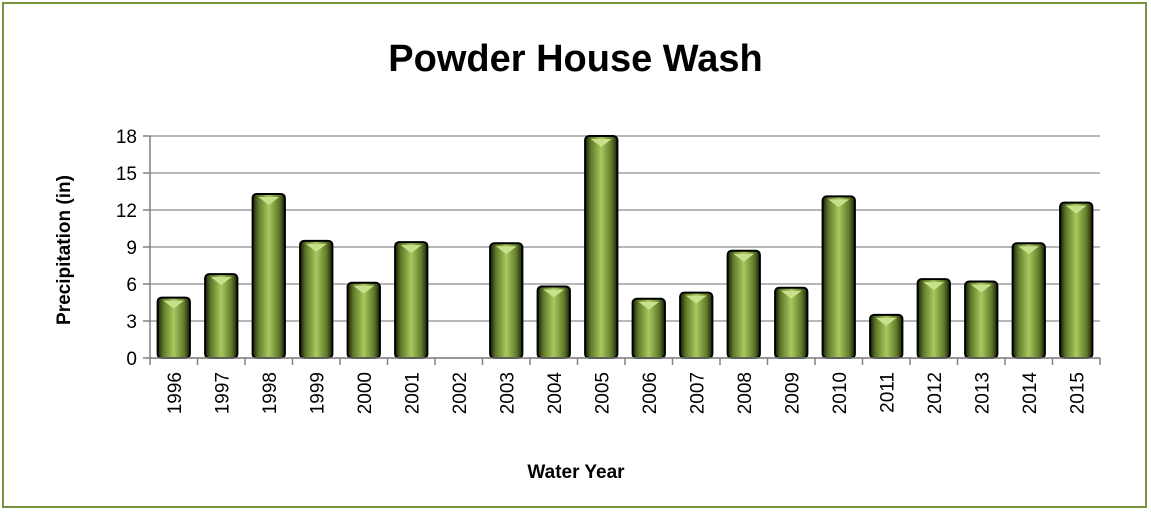 Image resolution: width=1151 pixels, height=512 pixels. I want to click on x-tick-label: 2006, so click(650, 393).